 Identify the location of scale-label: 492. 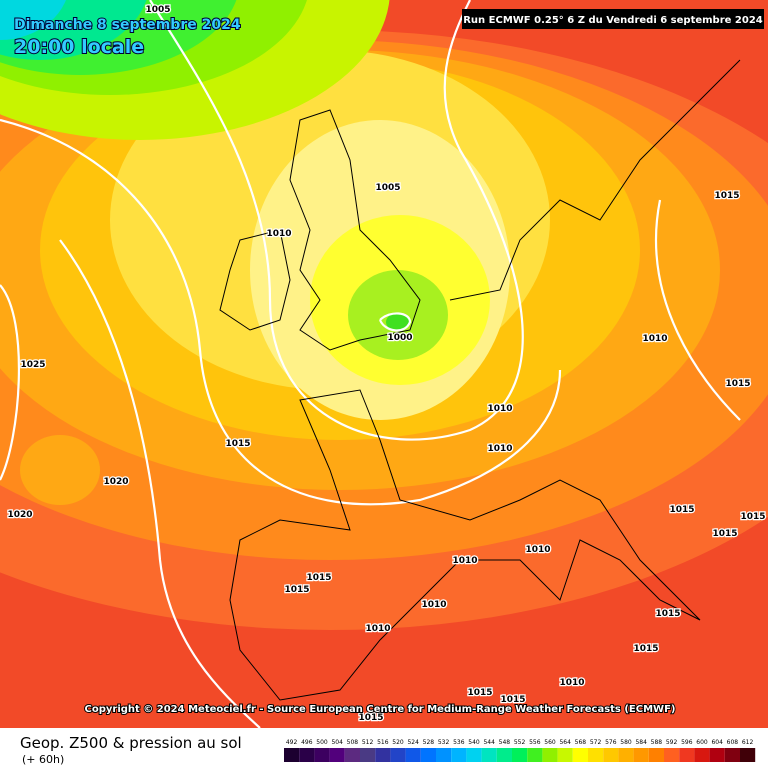
(292, 742).